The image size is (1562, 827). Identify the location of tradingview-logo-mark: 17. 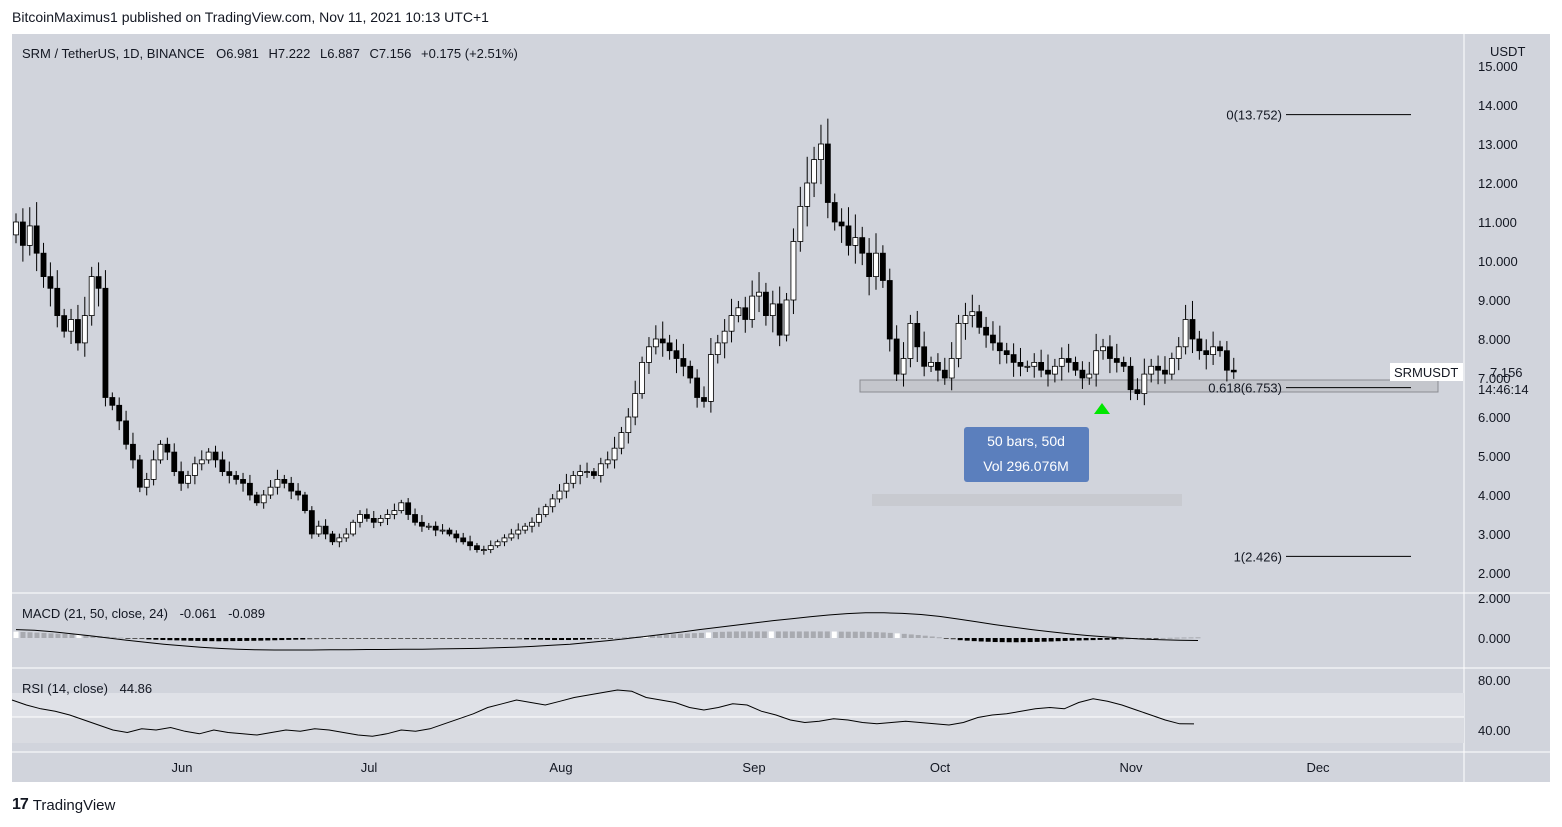
(20, 804).